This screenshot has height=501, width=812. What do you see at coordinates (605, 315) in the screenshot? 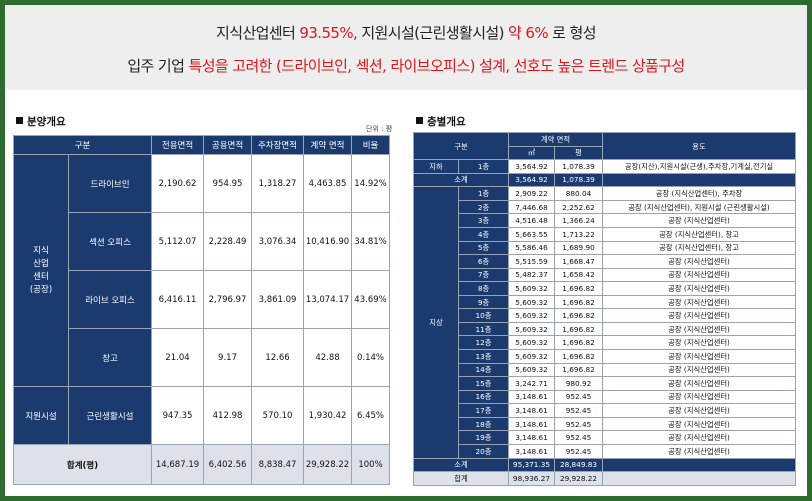
I see `floor-row: 10층 5,609.32 1,696.82 공장 (지식산업센터)` at bounding box center [605, 315].